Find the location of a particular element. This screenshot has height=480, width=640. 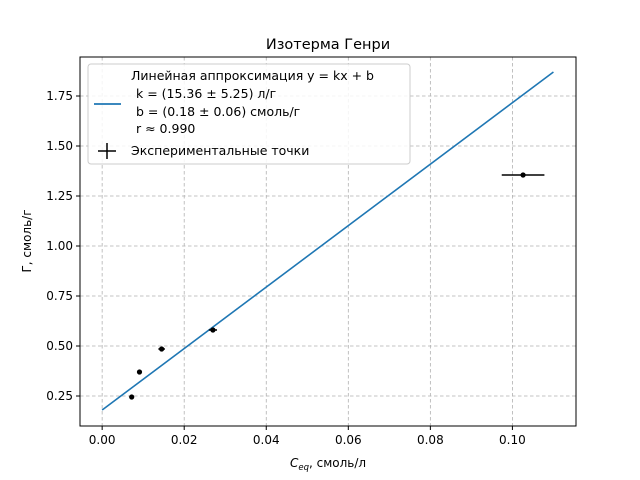

x-tick-label: 0.08 is located at coordinates (430, 440).